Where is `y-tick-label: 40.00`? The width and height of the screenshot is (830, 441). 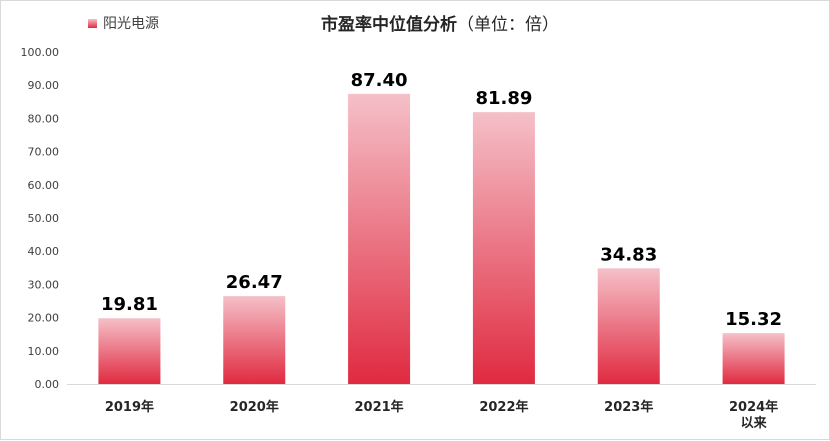
y-tick-label: 40.00 is located at coordinates (44, 251).